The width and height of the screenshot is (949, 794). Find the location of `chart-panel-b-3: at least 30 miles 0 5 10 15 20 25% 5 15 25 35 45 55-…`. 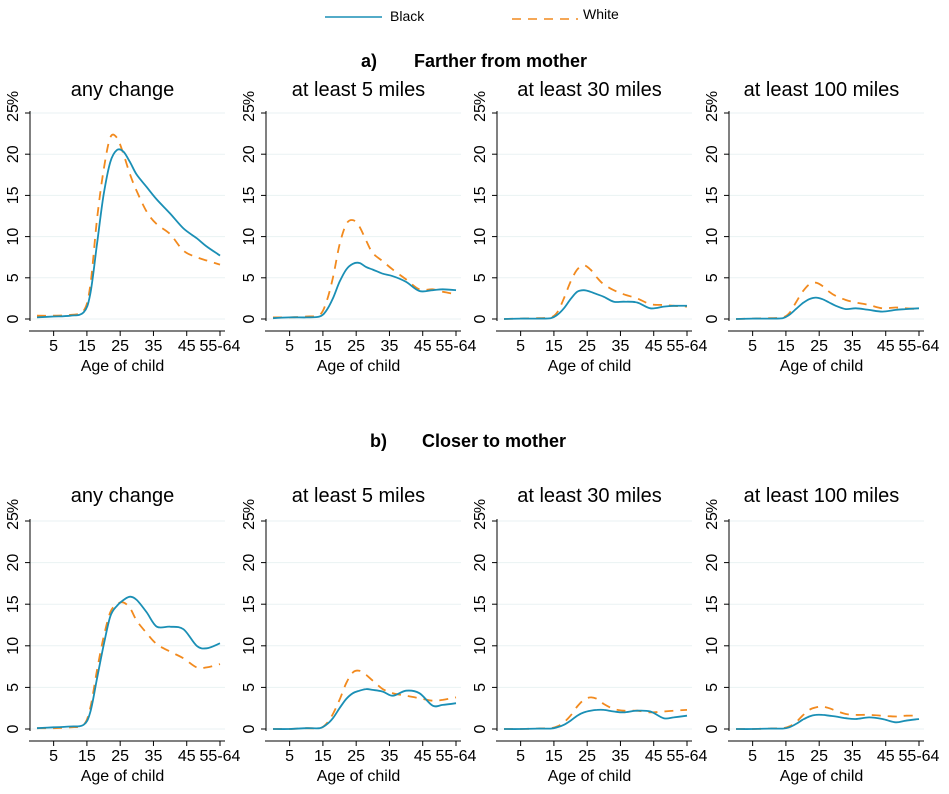

chart-panel-b-3: at least 30 miles 0 5 10 15 20 25% 5 15 25 35 45 55-… is located at coordinates (590, 635).